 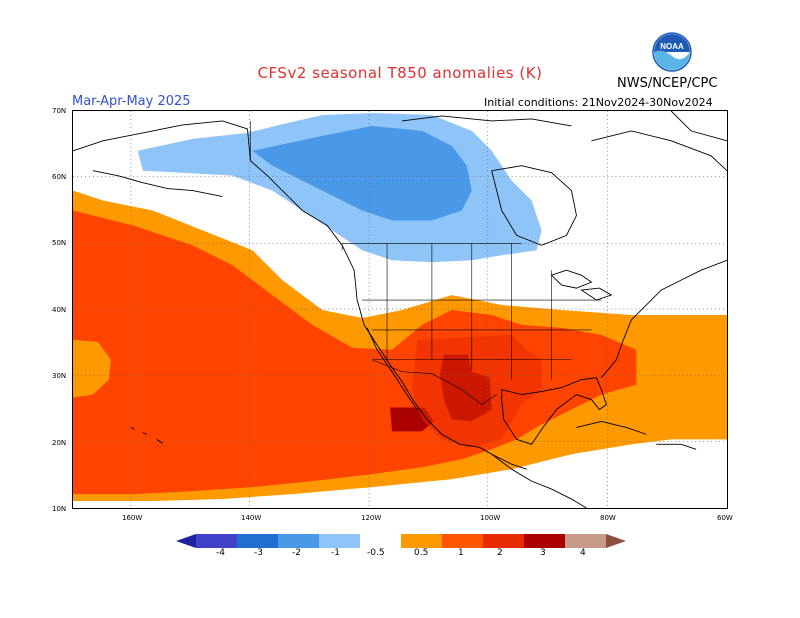 I want to click on forecast-period: Mar-Apr-May 2025, so click(x=131, y=101).